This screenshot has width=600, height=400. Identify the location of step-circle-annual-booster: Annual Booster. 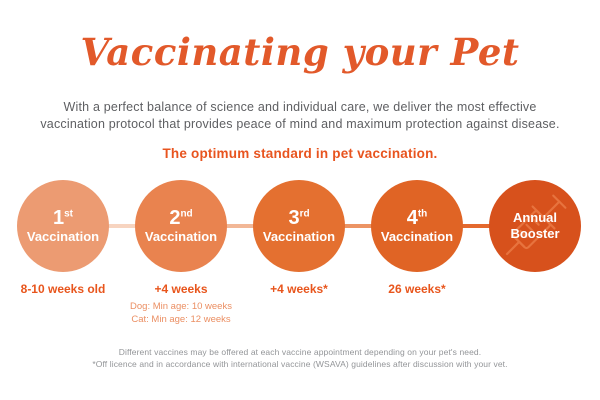
(535, 226).